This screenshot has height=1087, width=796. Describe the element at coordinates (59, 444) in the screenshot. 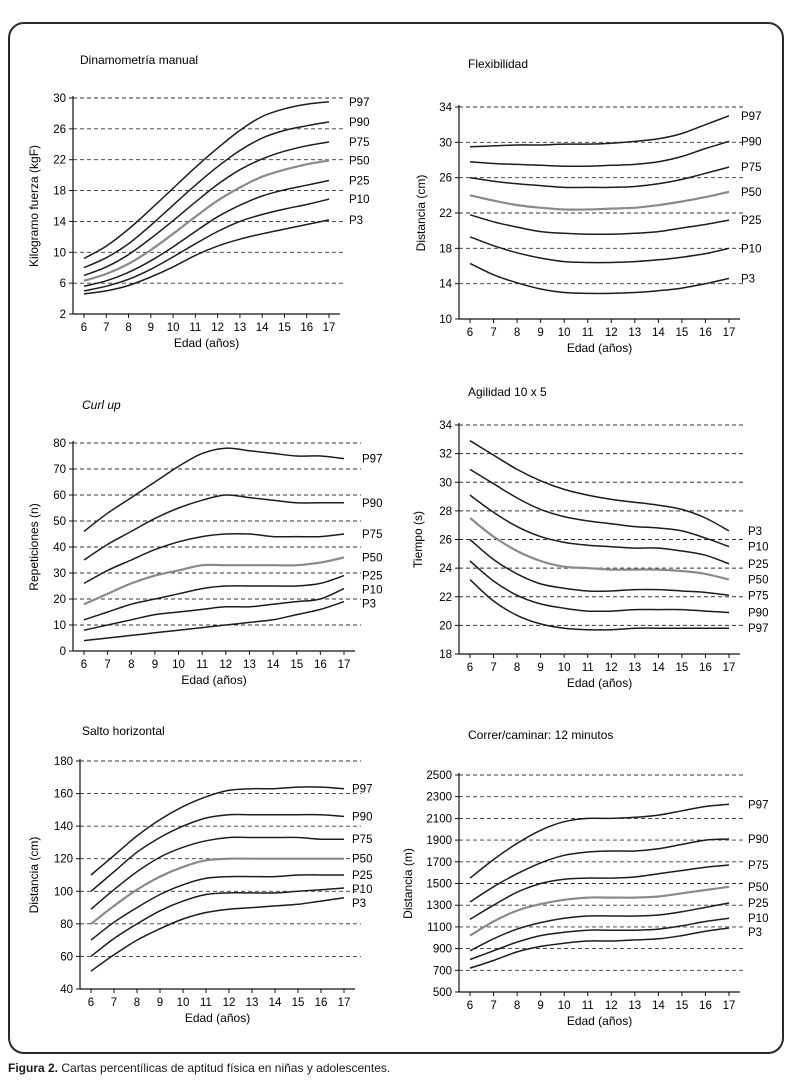

I see `y-tick-label: 80` at that location.